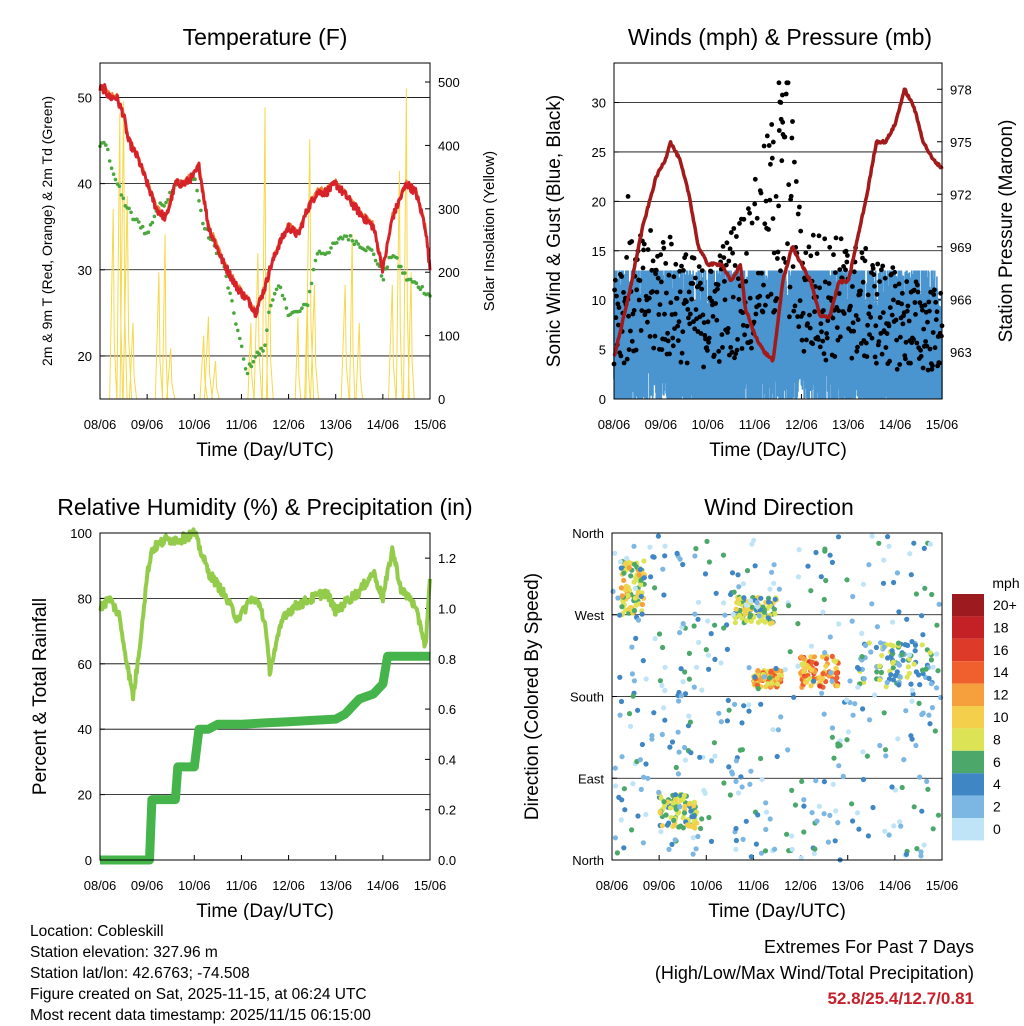 This screenshot has height=1026, width=1024. I want to click on chart-title: Winds (mph) & Pressure (mb), so click(780, 37).